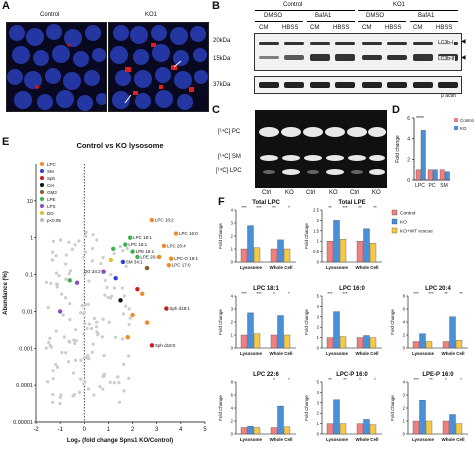 The width and height of the screenshot is (474, 458). What do you see at coordinates (318, 327) in the screenshot?
I see `y-tick-label: 2` at bounding box center [318, 327].